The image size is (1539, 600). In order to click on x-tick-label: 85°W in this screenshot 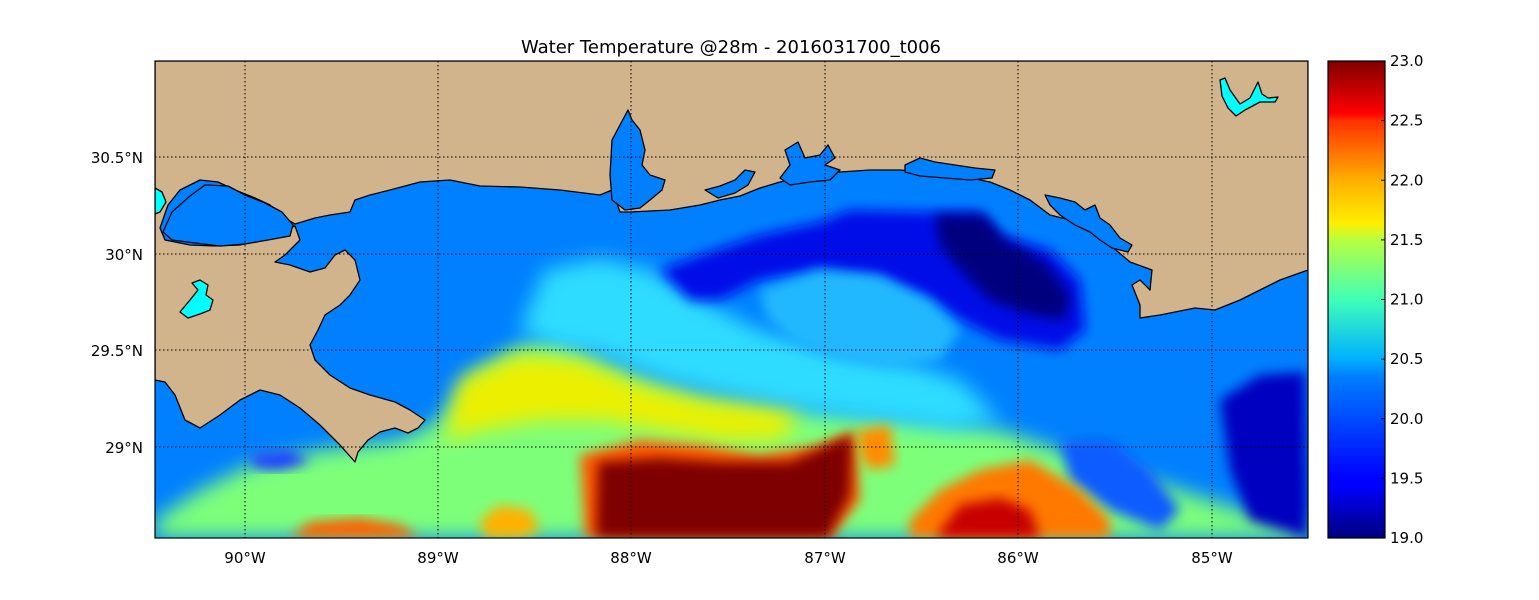, I will do `click(1212, 558)`.